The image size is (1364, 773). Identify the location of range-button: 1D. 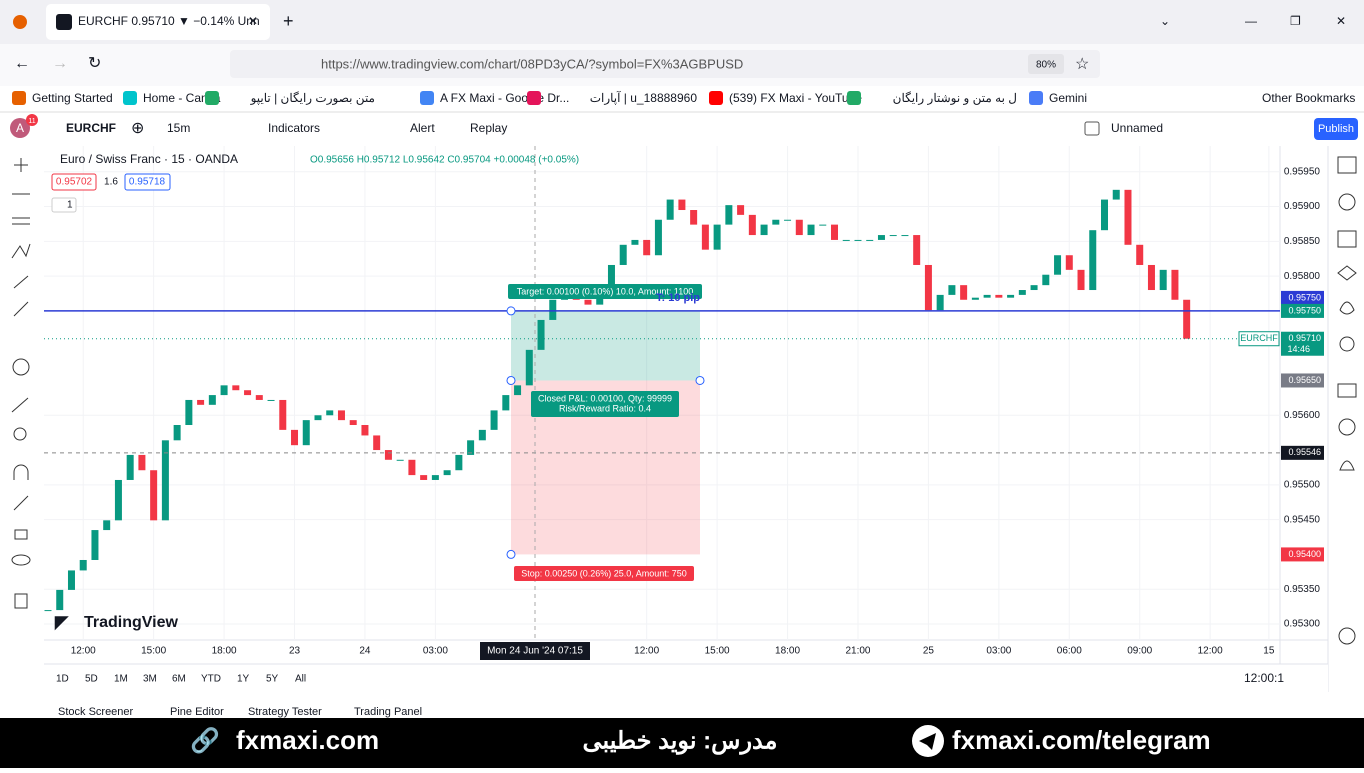
(62, 679).